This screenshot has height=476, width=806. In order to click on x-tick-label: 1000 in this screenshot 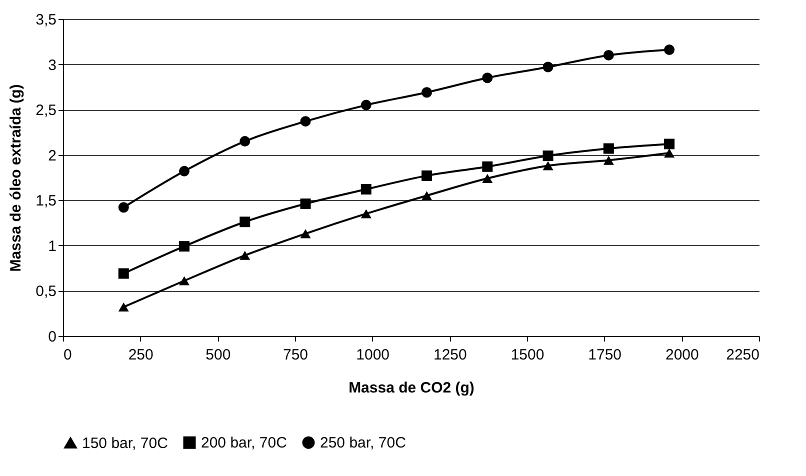, I will do `click(373, 355)`.